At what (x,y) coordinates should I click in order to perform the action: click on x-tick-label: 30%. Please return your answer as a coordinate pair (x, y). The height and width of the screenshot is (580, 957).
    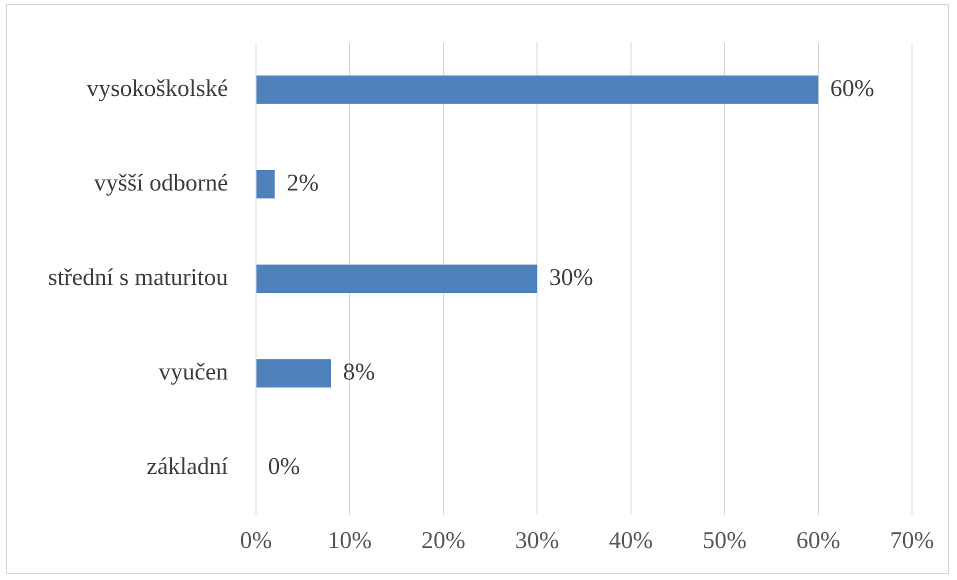
    Looking at the image, I should click on (537, 541).